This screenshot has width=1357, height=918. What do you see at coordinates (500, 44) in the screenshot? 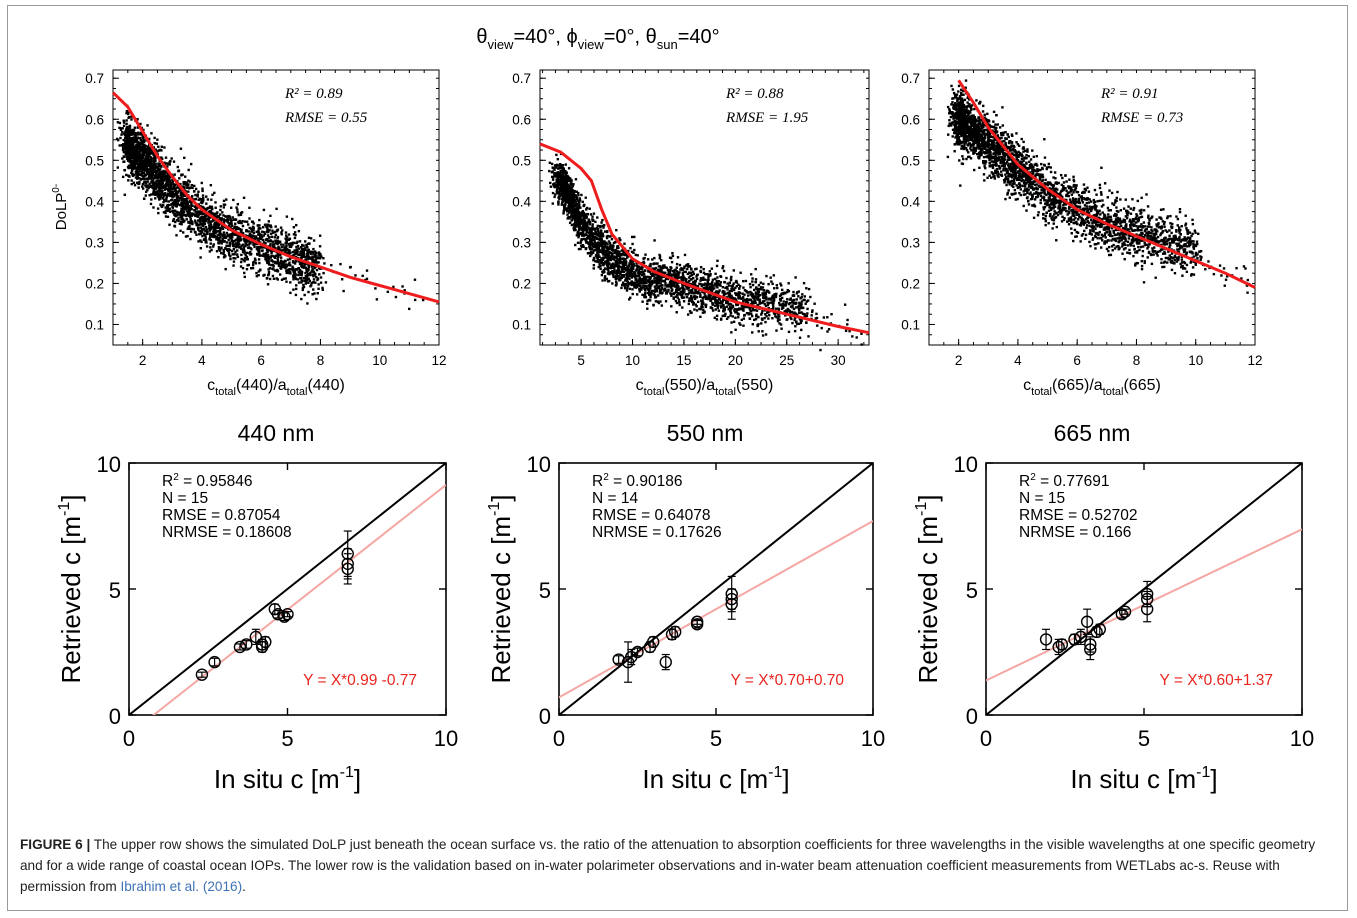
I see `title-sub-view: view` at bounding box center [500, 44].